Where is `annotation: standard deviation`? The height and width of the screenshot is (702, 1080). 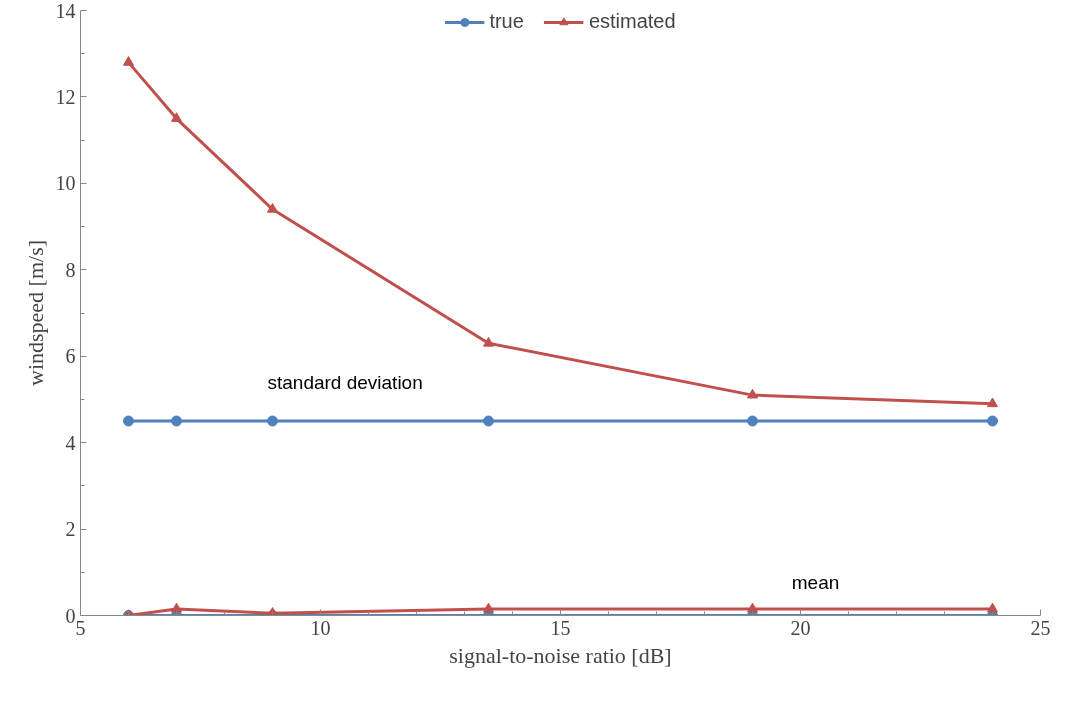
annotation: standard deviation is located at coordinates (345, 383).